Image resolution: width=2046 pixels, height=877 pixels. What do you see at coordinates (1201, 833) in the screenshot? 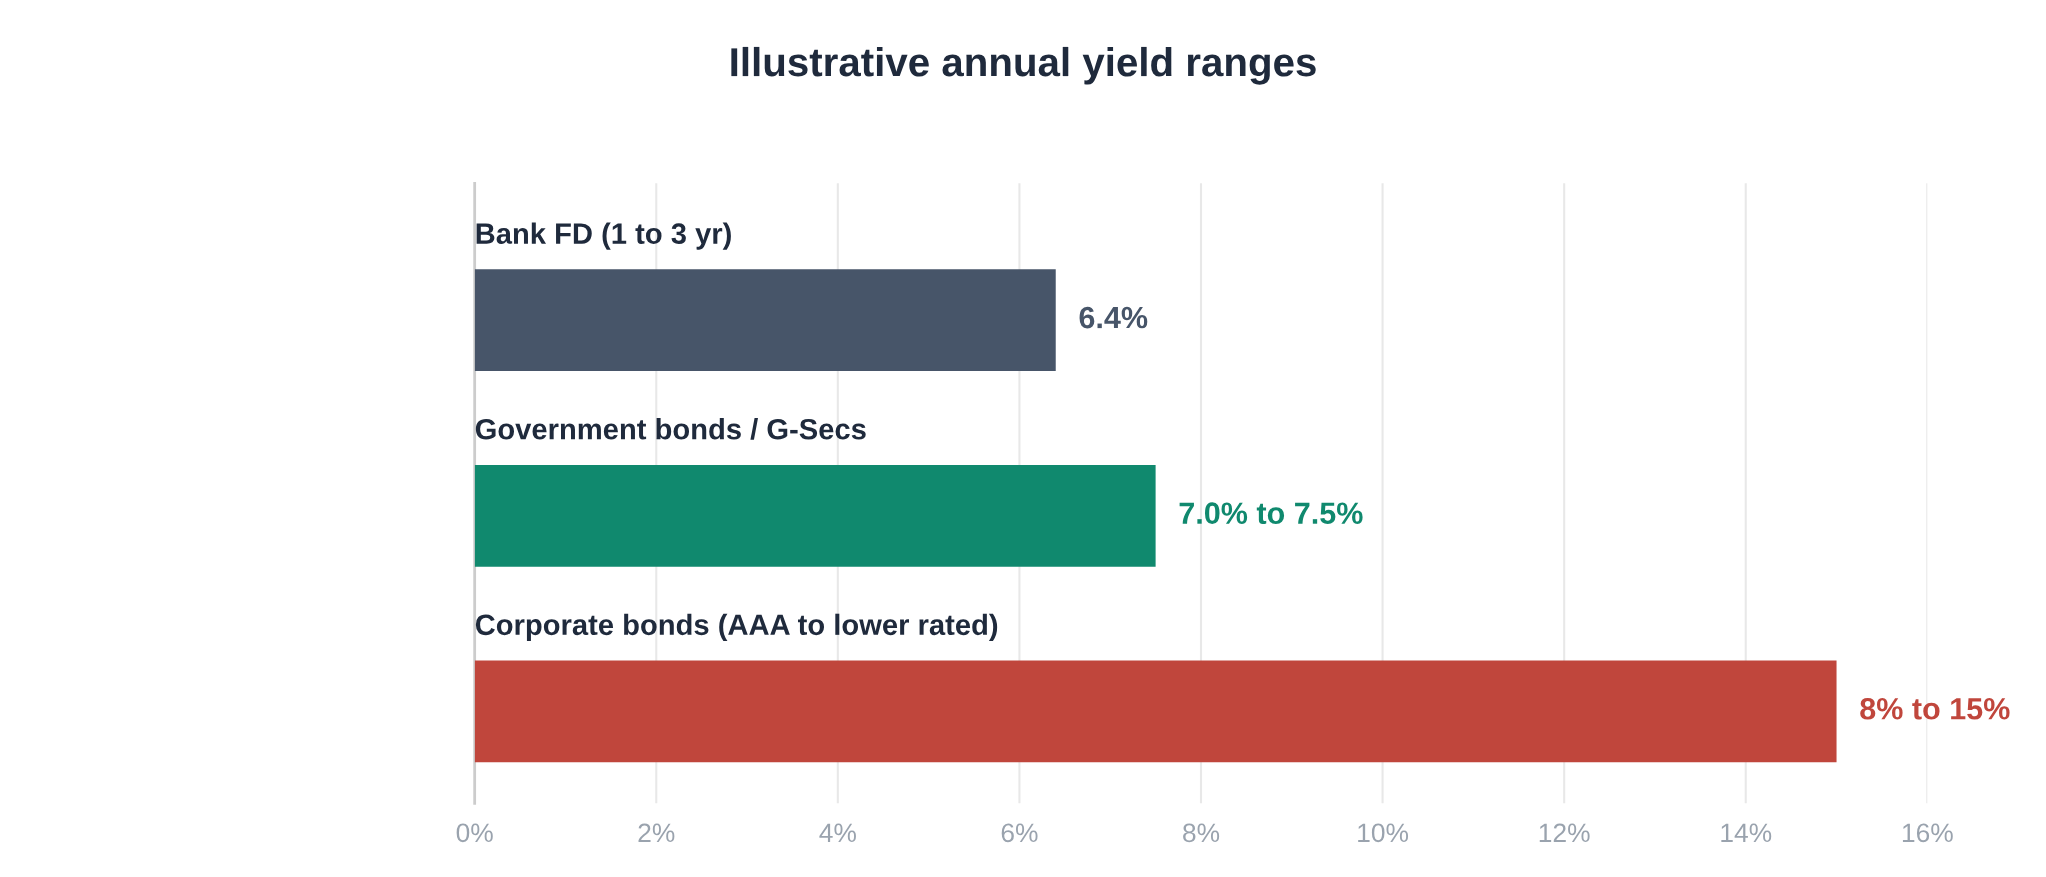
I see `x-tick-label: 8%` at bounding box center [1201, 833].